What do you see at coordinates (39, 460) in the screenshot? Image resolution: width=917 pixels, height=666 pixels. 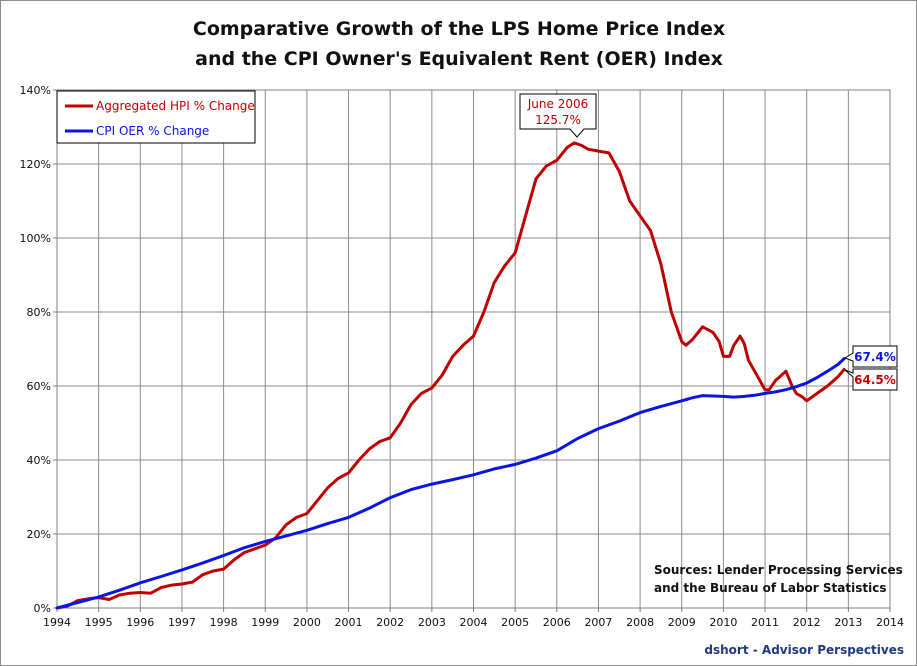 I see `y-tick-label: 40%` at bounding box center [39, 460].